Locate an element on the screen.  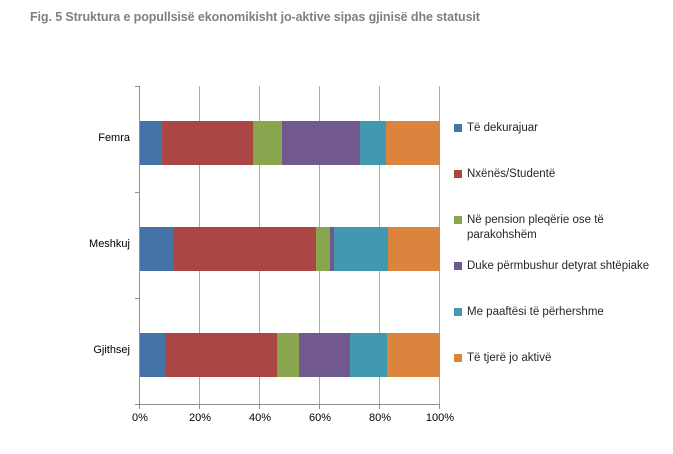
legend-item: Me paaftësi të përhershme is located at coordinates (529, 312).